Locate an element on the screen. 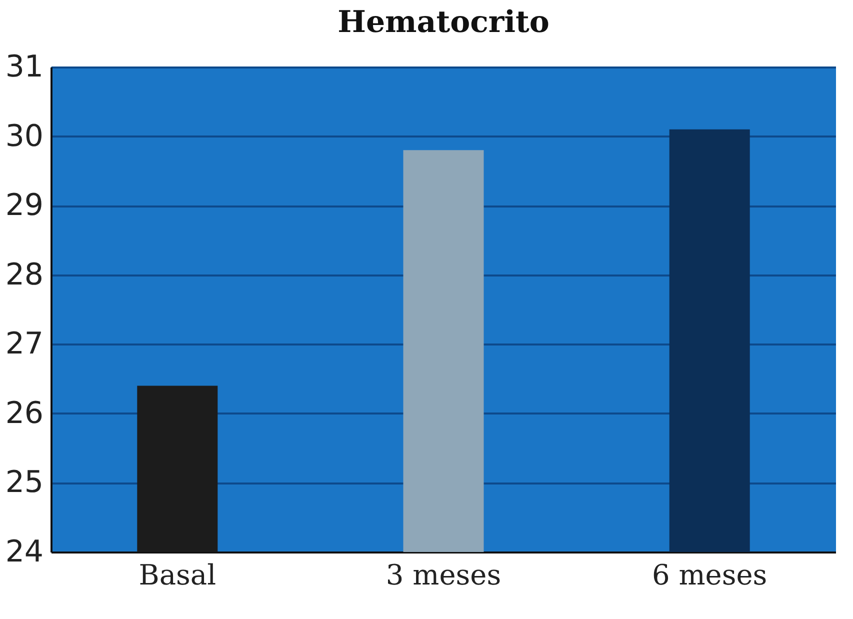 The width and height of the screenshot is (853, 619). y-tick-label: 26 is located at coordinates (24, 413).